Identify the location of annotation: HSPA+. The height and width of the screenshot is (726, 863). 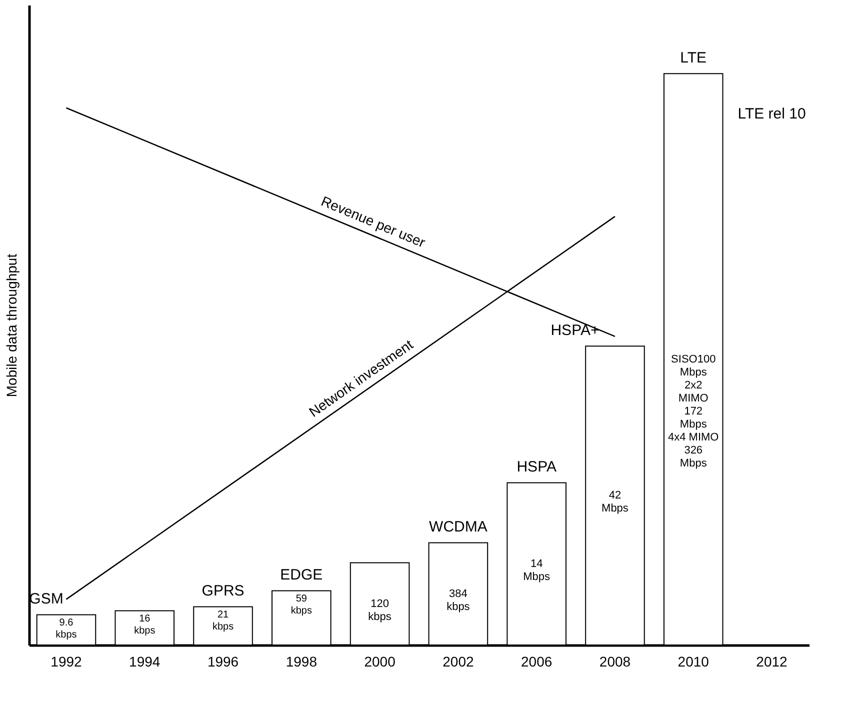
(575, 331).